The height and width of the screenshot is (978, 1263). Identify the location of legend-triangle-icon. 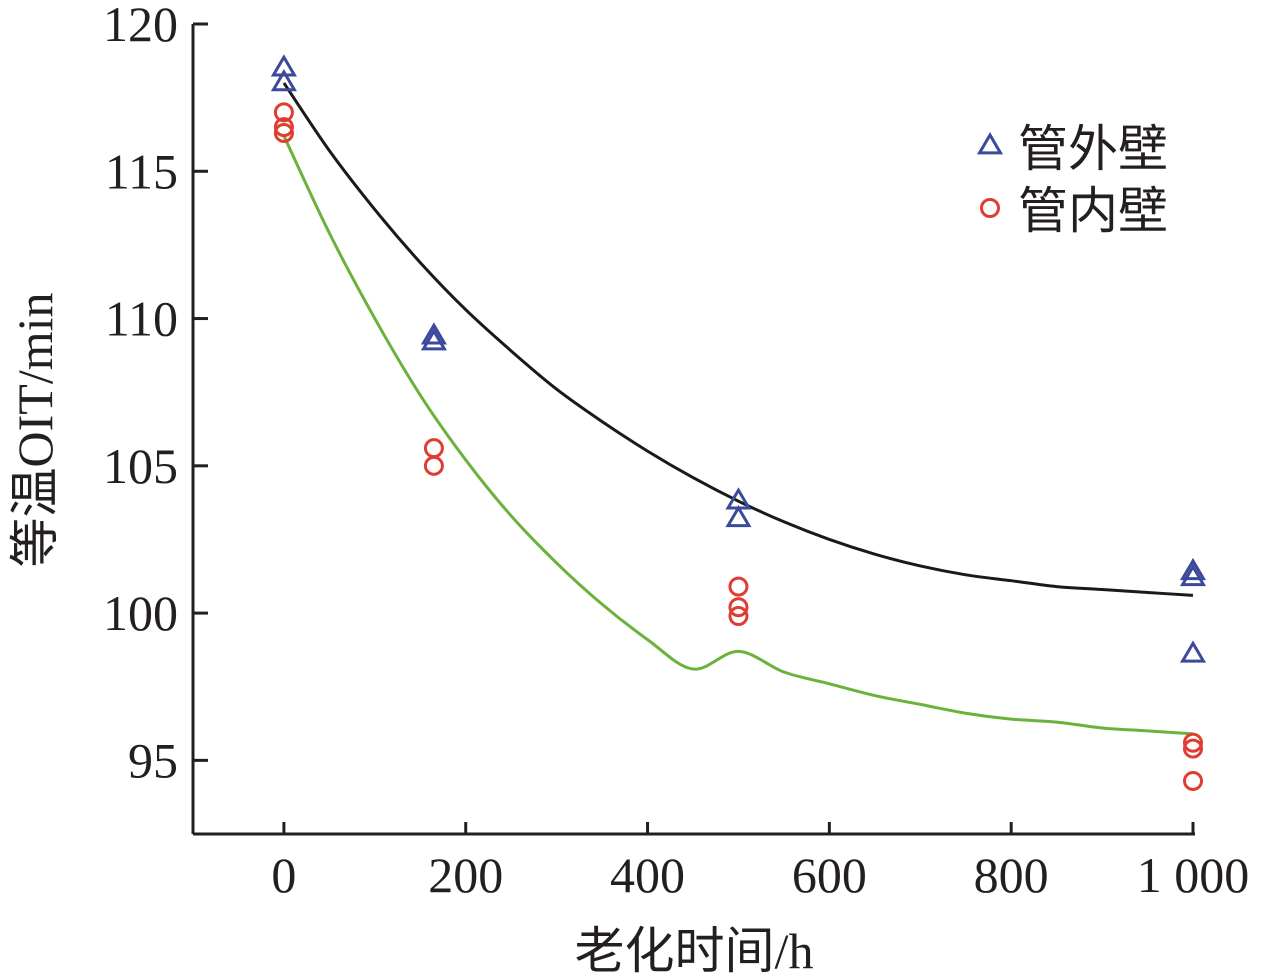
(990, 143).